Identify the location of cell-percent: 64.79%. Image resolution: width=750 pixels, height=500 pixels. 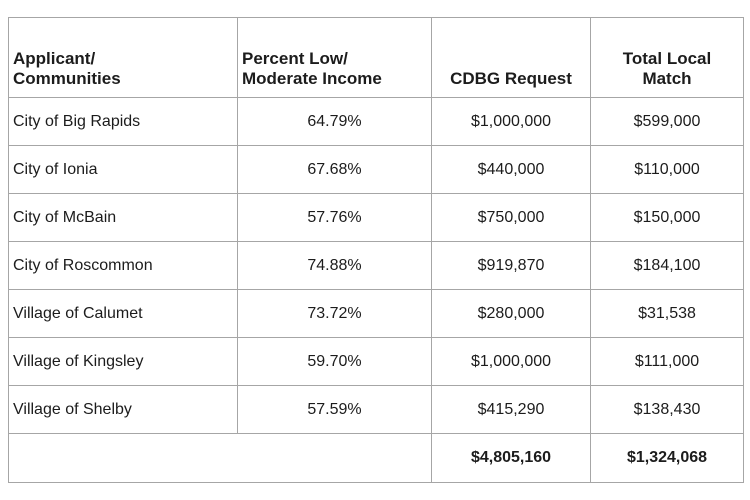
(334, 121).